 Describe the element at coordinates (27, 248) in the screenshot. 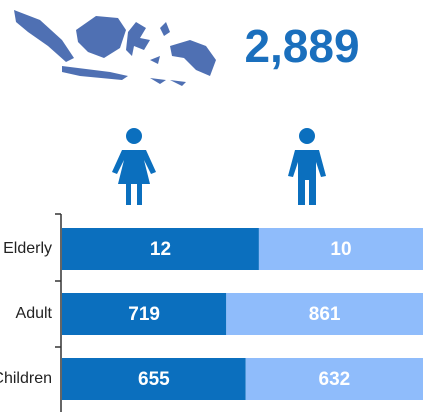

I see `category-label: Elderly` at that location.